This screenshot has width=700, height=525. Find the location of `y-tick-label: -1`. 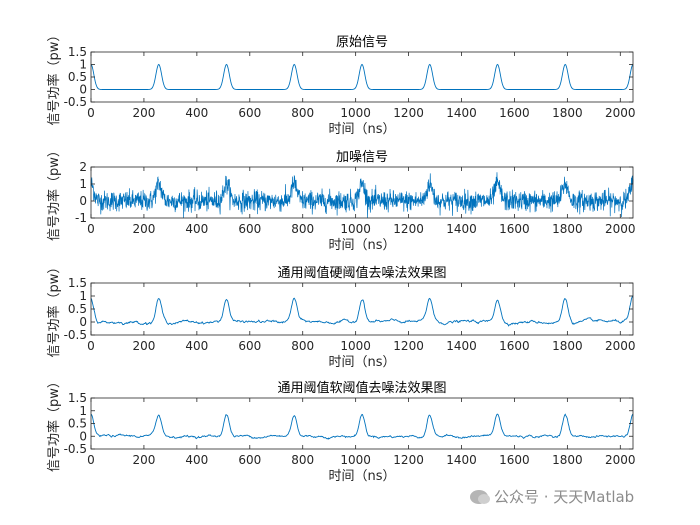

y-tick-label: -1 is located at coordinates (81, 218).